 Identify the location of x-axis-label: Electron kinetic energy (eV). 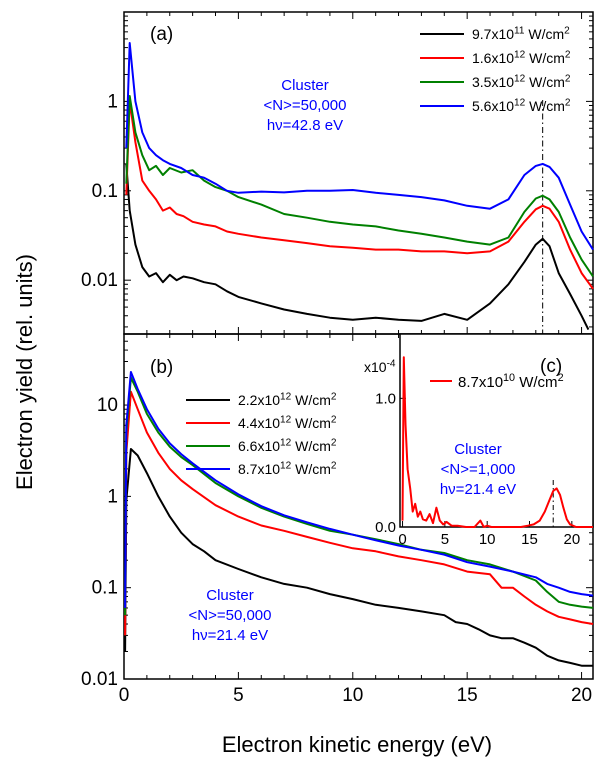
(357, 744).